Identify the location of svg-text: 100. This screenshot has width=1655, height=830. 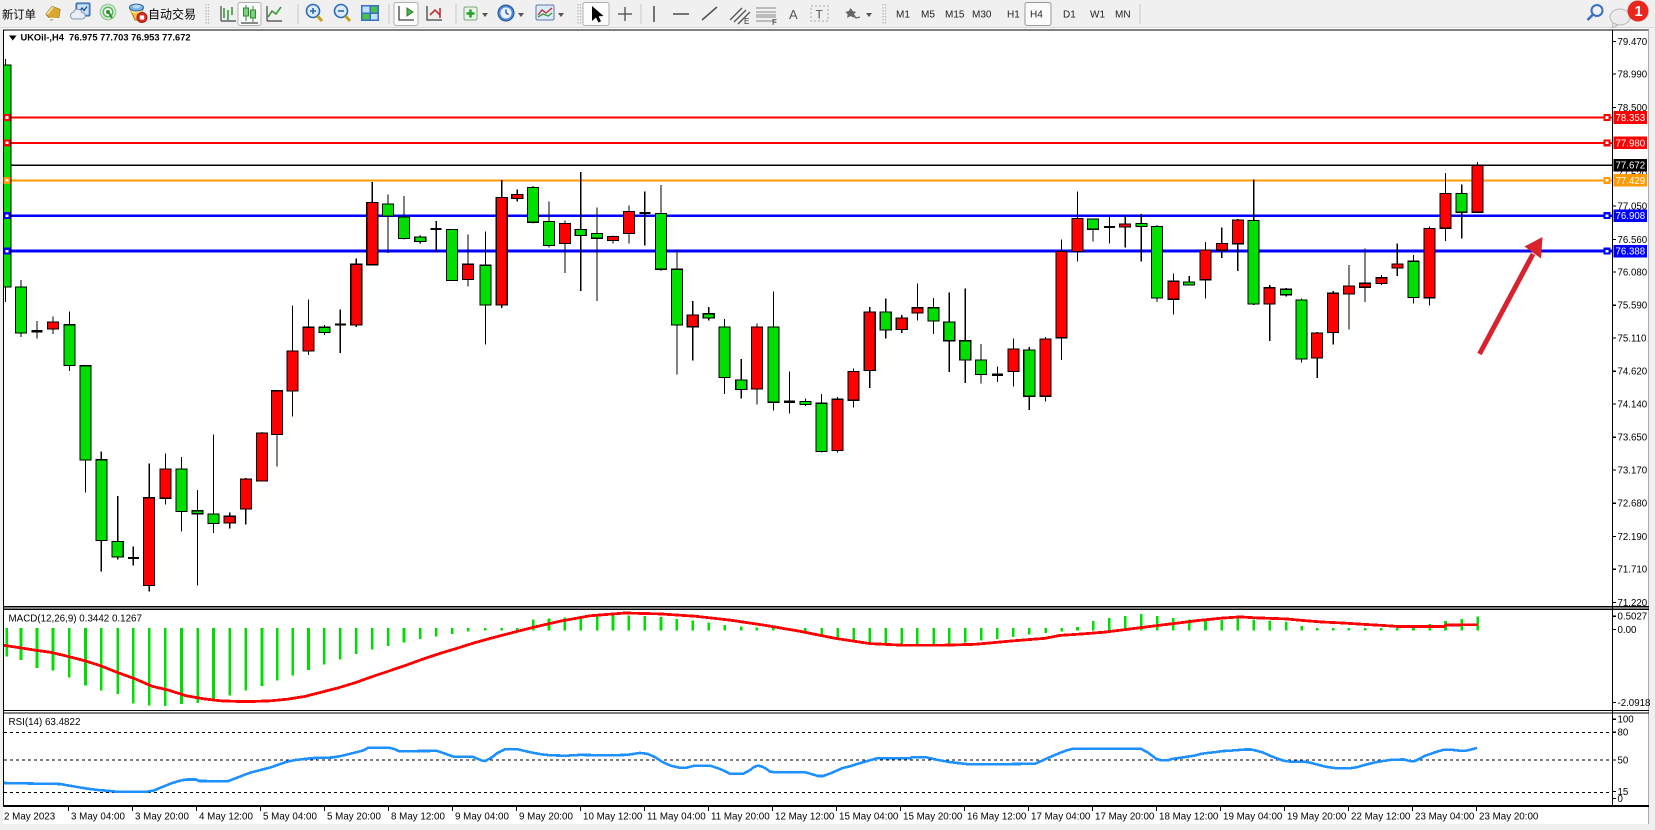
(1626, 720).